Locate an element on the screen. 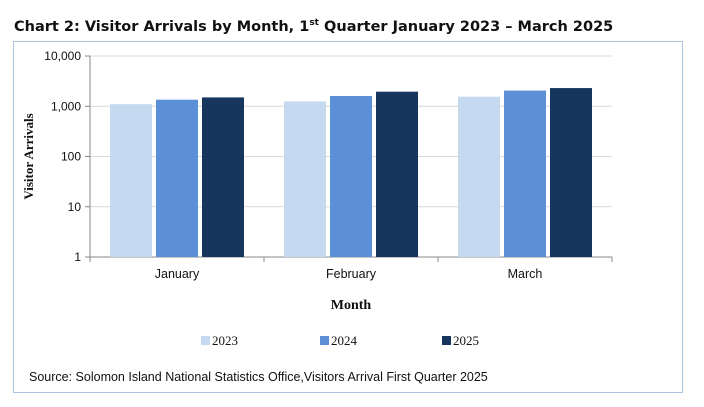 The height and width of the screenshot is (407, 704). bar-2024-january is located at coordinates (177, 178).